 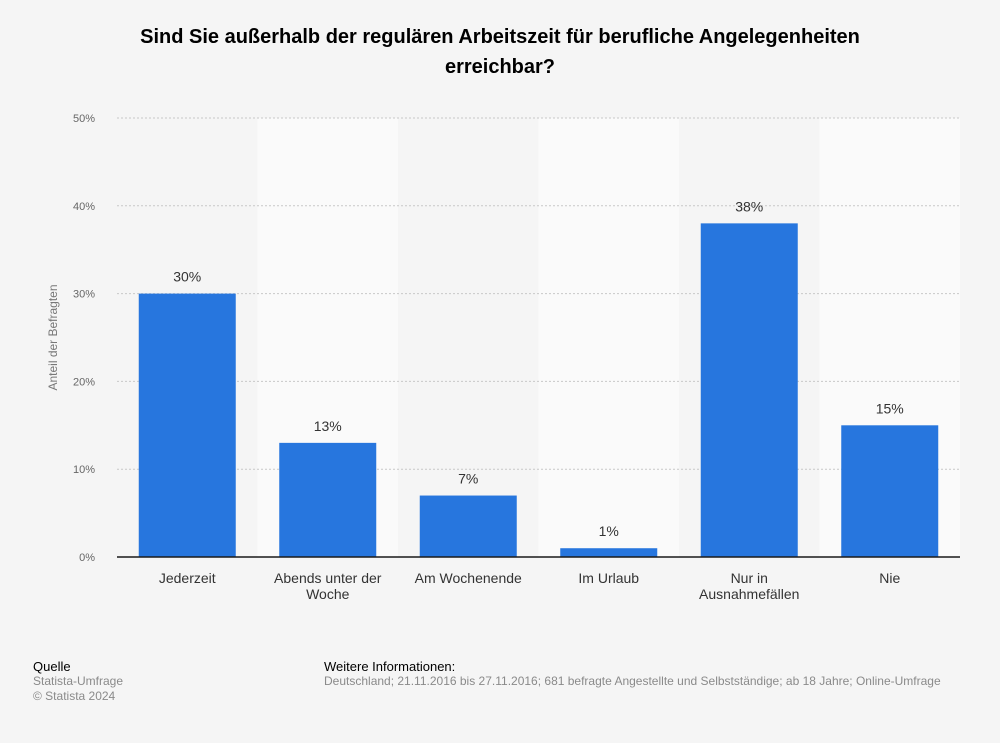 I want to click on source-line-copyright: © Statista 2024, so click(x=74, y=696).